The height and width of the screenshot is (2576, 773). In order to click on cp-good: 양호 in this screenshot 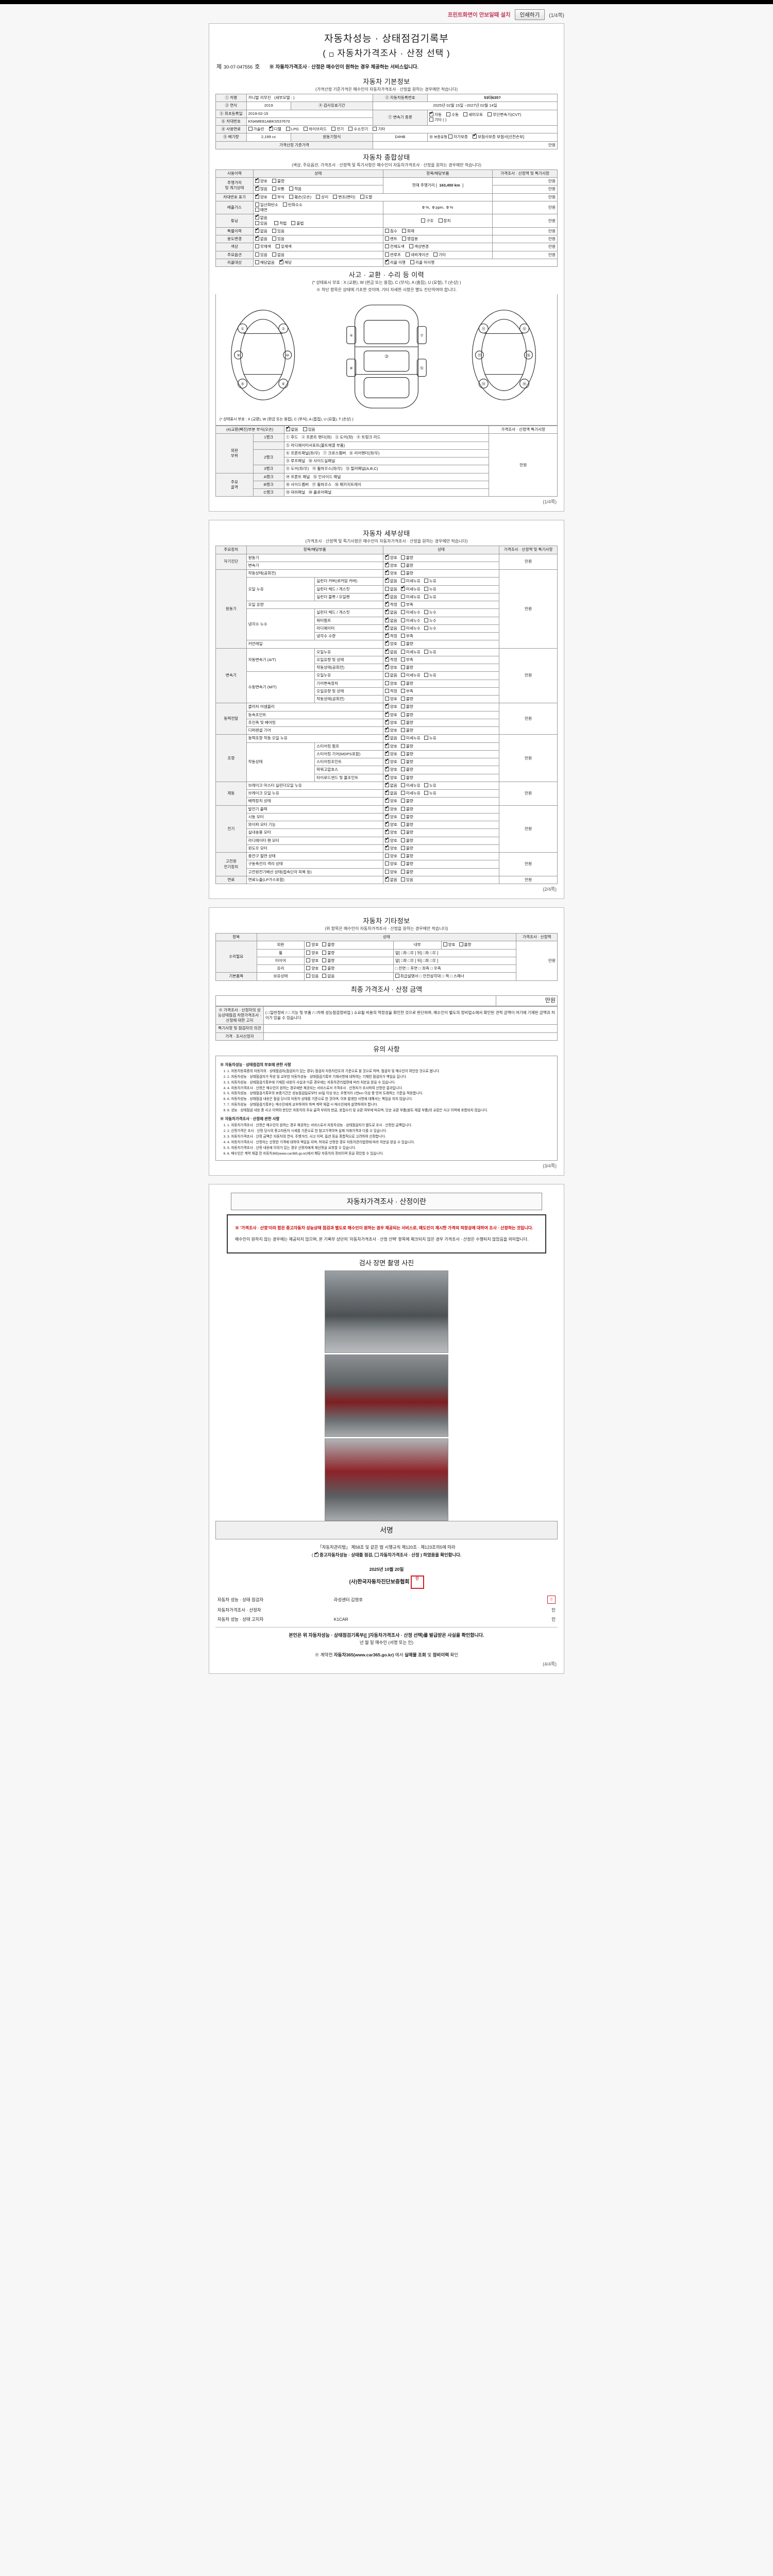, I will do `click(390, 856)`.